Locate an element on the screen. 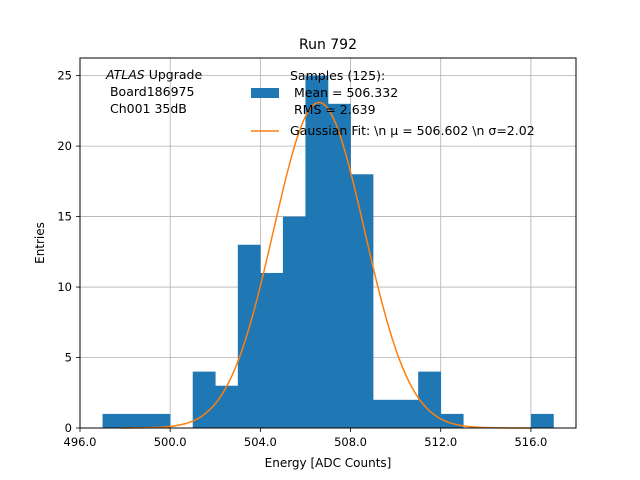  y-ticks: 0 5 10 15 20 25 is located at coordinates (68, 252).